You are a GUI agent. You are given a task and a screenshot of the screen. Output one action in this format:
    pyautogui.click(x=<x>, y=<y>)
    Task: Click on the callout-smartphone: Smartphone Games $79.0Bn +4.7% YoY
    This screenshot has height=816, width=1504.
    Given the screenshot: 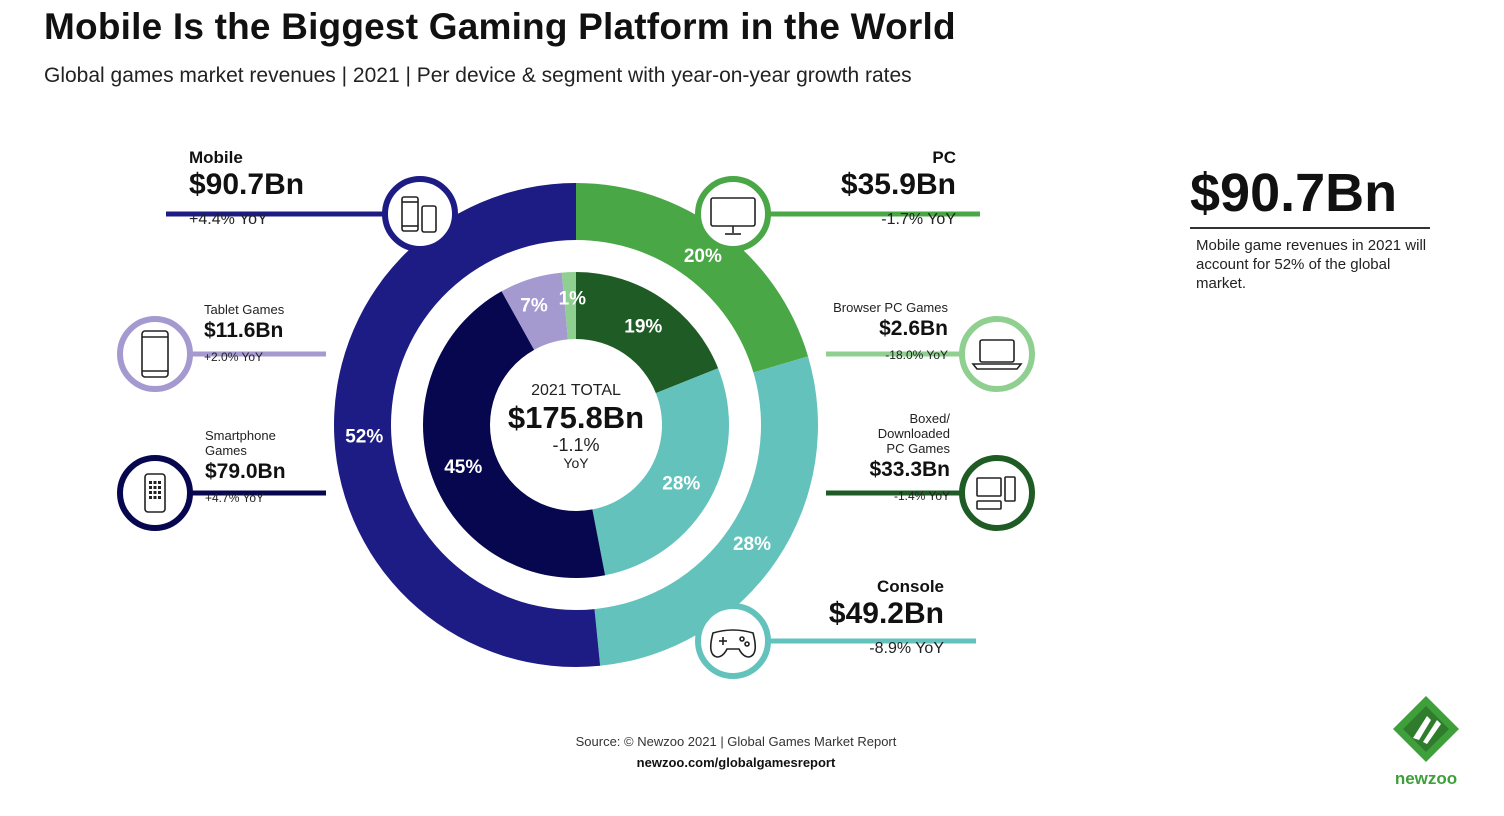 What is the action you would take?
    pyautogui.click(x=245, y=467)
    